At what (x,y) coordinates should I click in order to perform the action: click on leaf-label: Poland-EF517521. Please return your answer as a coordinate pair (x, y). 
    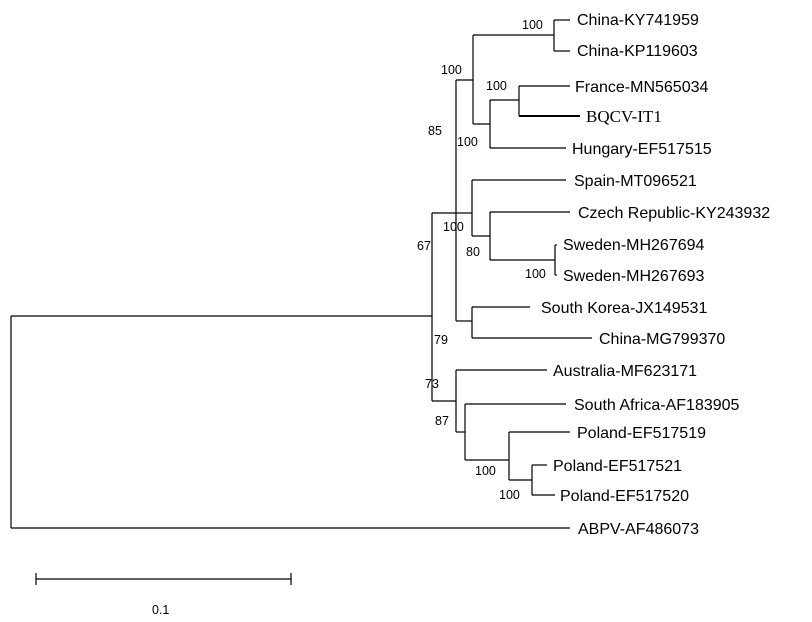
    Looking at the image, I should click on (617, 466).